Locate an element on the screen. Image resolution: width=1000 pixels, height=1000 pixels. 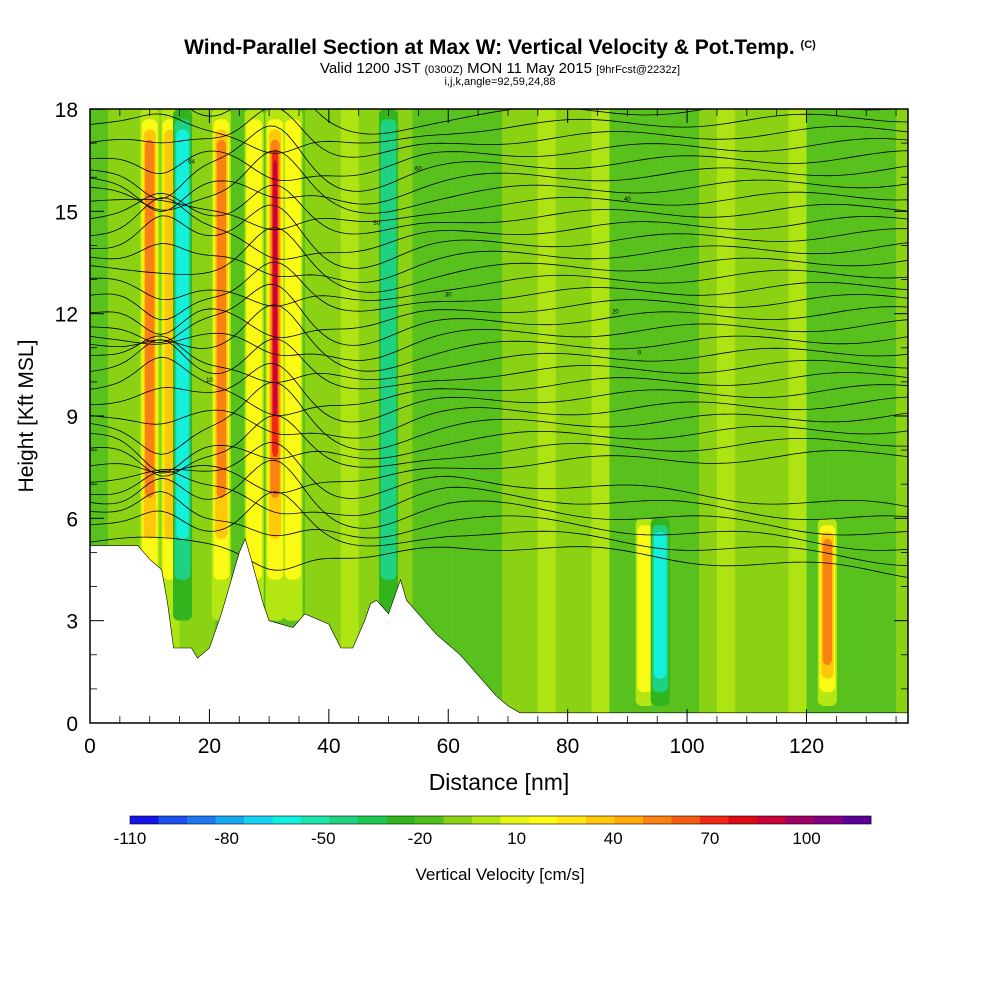
colorbar-tick-label: -20 is located at coordinates (420, 838).